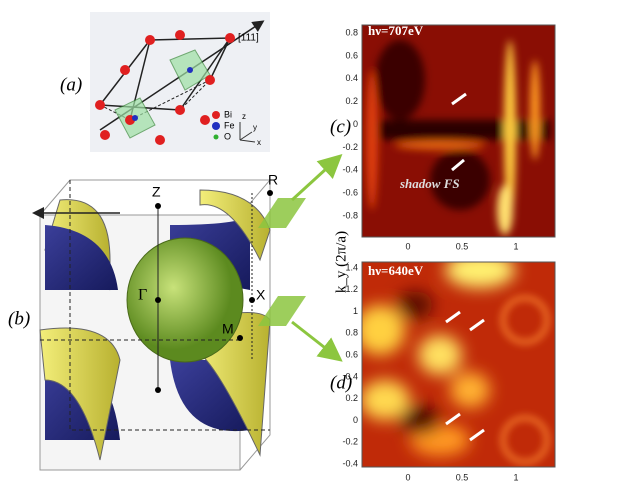  Describe the element at coordinates (156, 192) in the screenshot. I see `point-label: Z` at that location.